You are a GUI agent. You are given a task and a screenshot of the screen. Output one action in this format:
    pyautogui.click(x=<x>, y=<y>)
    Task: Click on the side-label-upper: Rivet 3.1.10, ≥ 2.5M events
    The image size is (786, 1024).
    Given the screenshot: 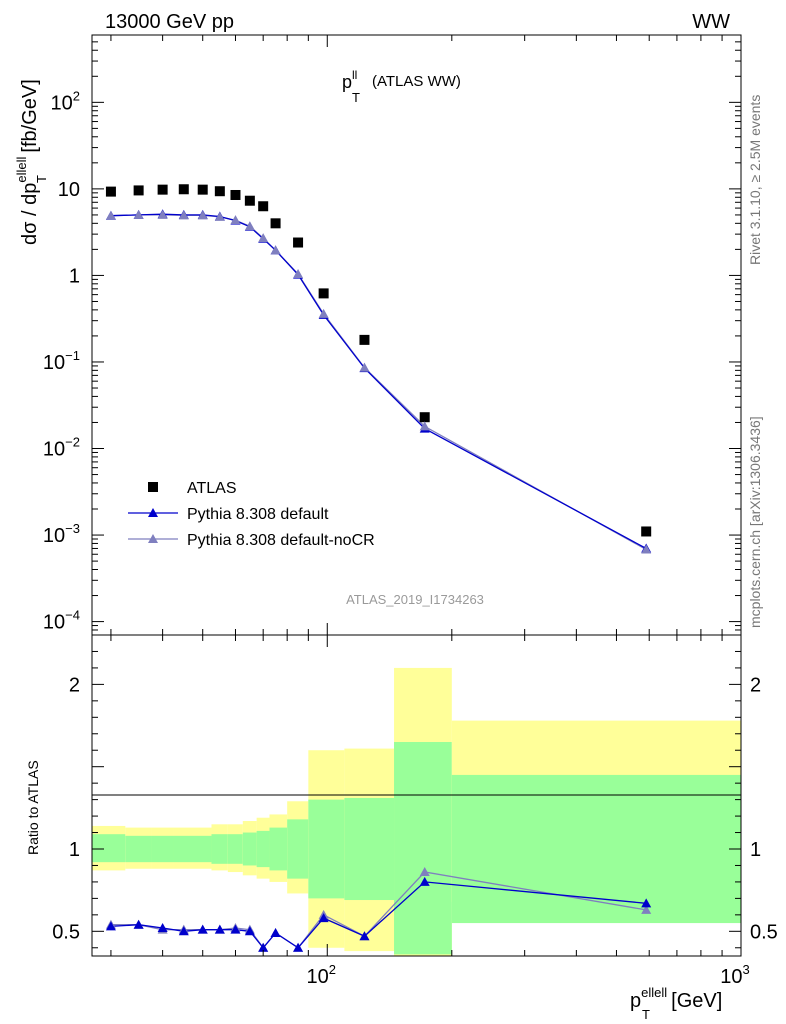 What is the action you would take?
    pyautogui.click(x=755, y=180)
    